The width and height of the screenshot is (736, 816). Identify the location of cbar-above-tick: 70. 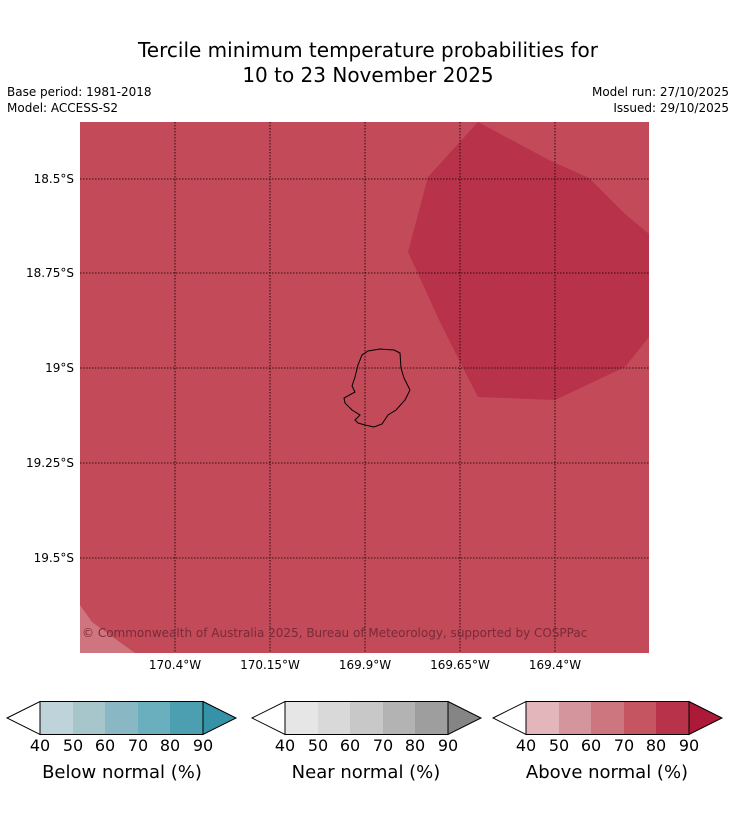
(624, 745).